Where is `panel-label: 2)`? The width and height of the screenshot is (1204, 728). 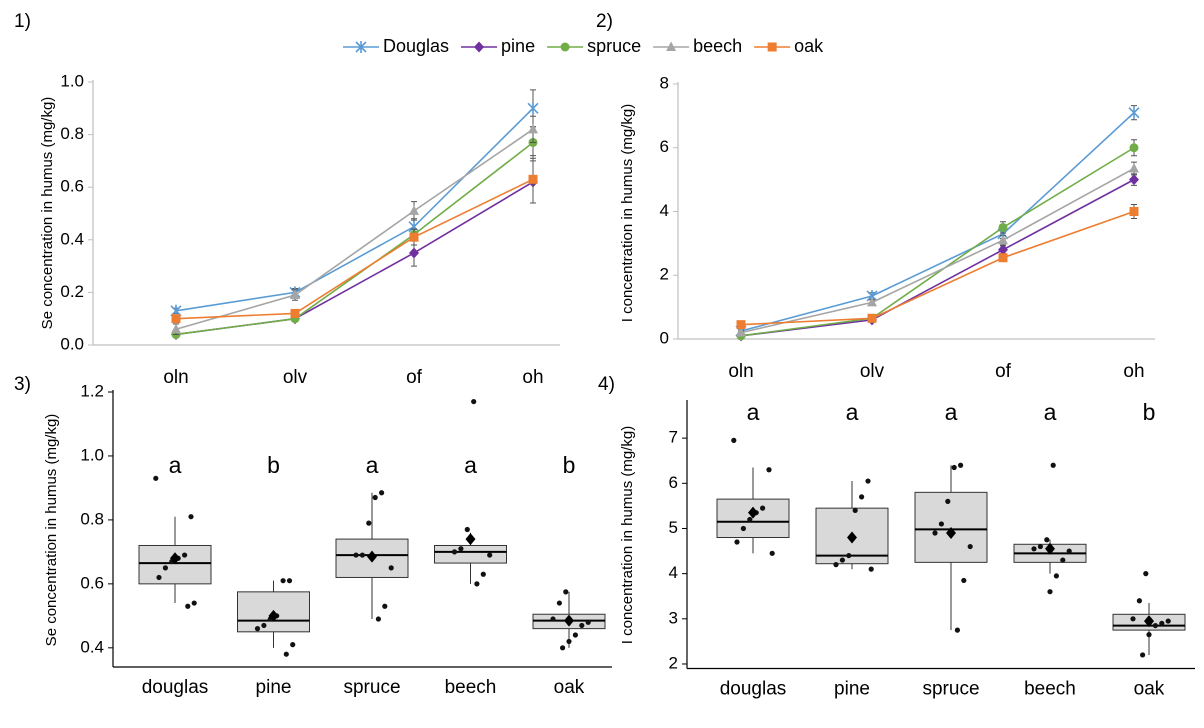 panel-label: 2) is located at coordinates (604, 21).